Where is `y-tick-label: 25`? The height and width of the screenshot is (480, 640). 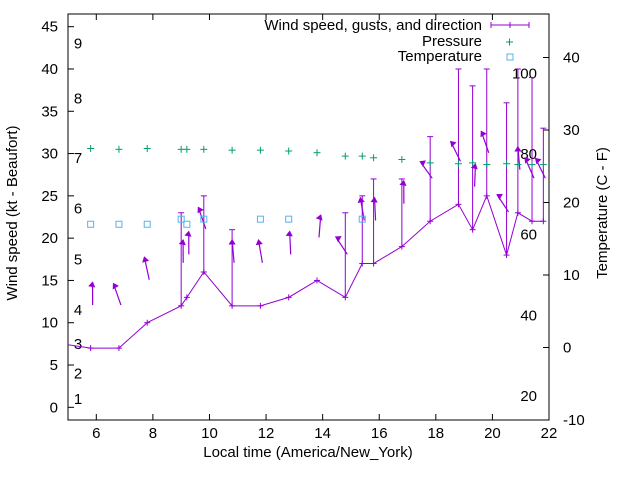
y-tick-label: 25 is located at coordinates (49, 196).